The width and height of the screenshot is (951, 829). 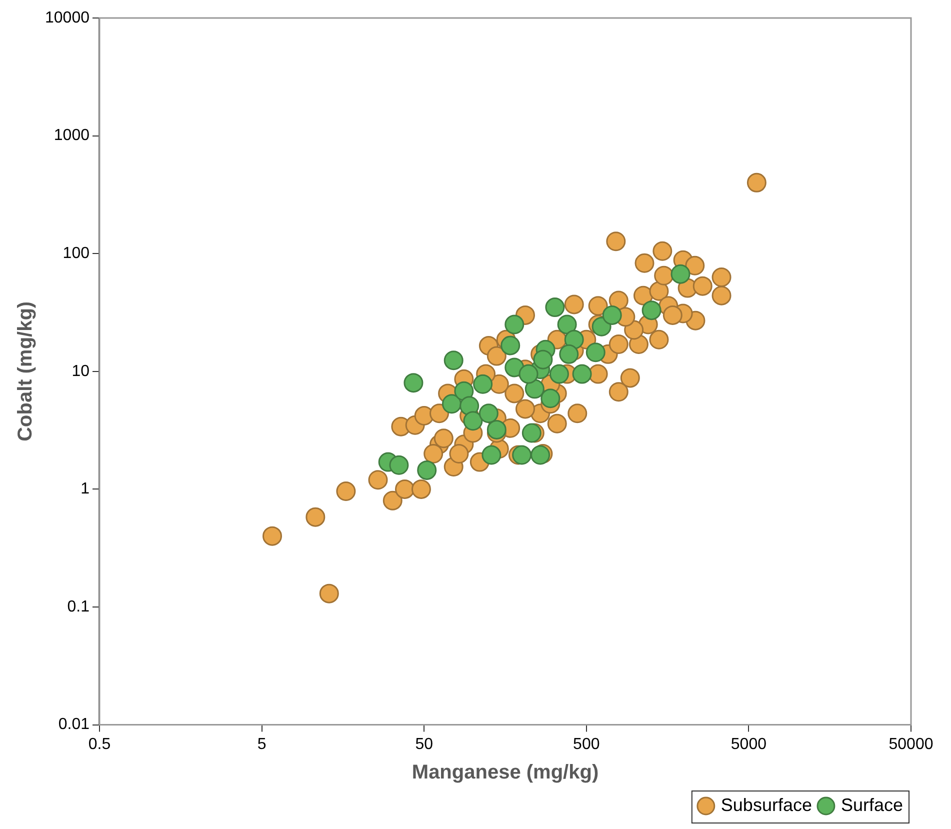 What do you see at coordinates (261, 744) in the screenshot?
I see `x-tick-label: 5` at bounding box center [261, 744].